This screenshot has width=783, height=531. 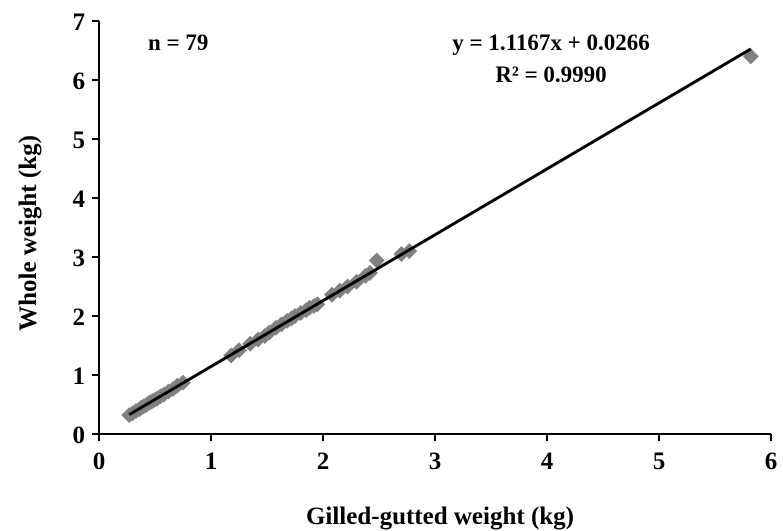 I want to click on y-tick-label: 0, so click(x=79, y=435).